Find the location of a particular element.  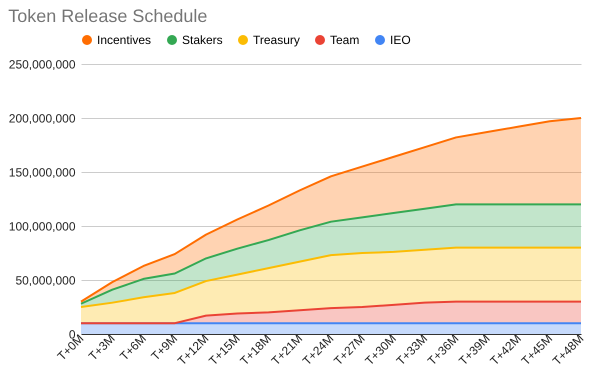

y-tick-label: 150,000,000 is located at coordinates (42, 173).